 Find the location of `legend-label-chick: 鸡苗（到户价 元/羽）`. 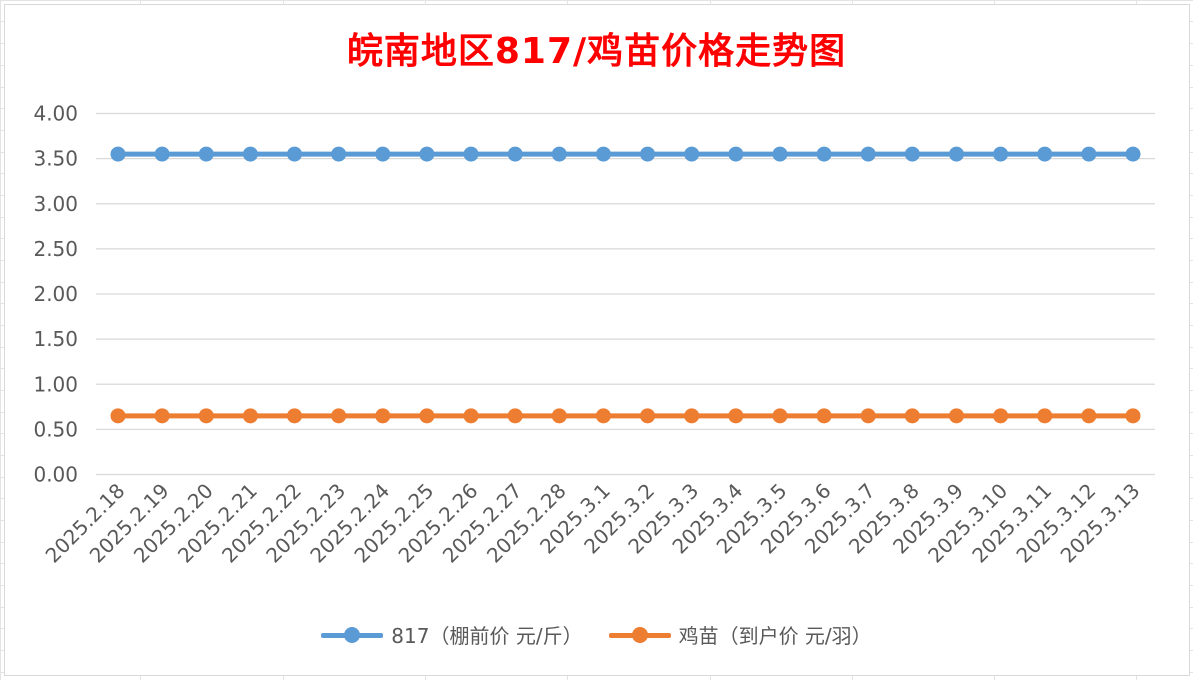

legend-label-chick: 鸡苗（到户价 元/羽） is located at coordinates (775, 636).